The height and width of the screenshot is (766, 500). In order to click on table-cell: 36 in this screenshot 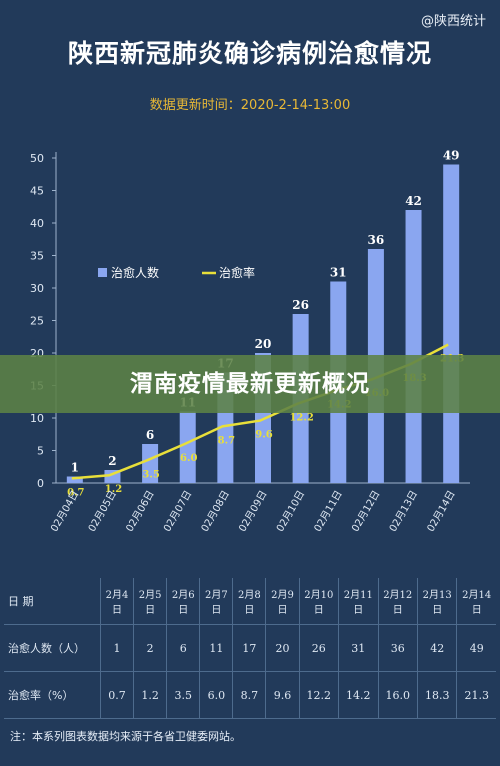, I will do `click(398, 648)`.